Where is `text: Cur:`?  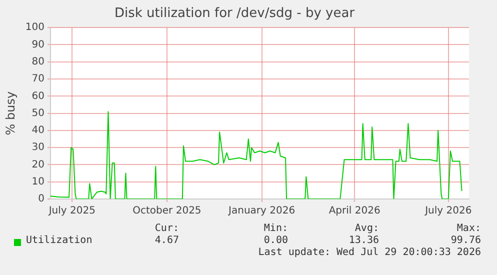 text: Cur: is located at coordinates (166, 228).